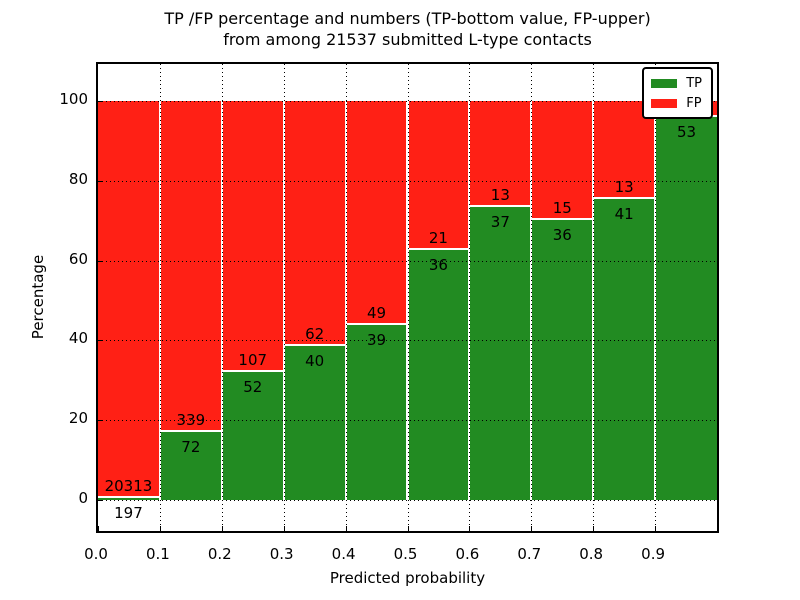 The image size is (800, 600). I want to click on fp-count-label: 21, so click(438, 237).